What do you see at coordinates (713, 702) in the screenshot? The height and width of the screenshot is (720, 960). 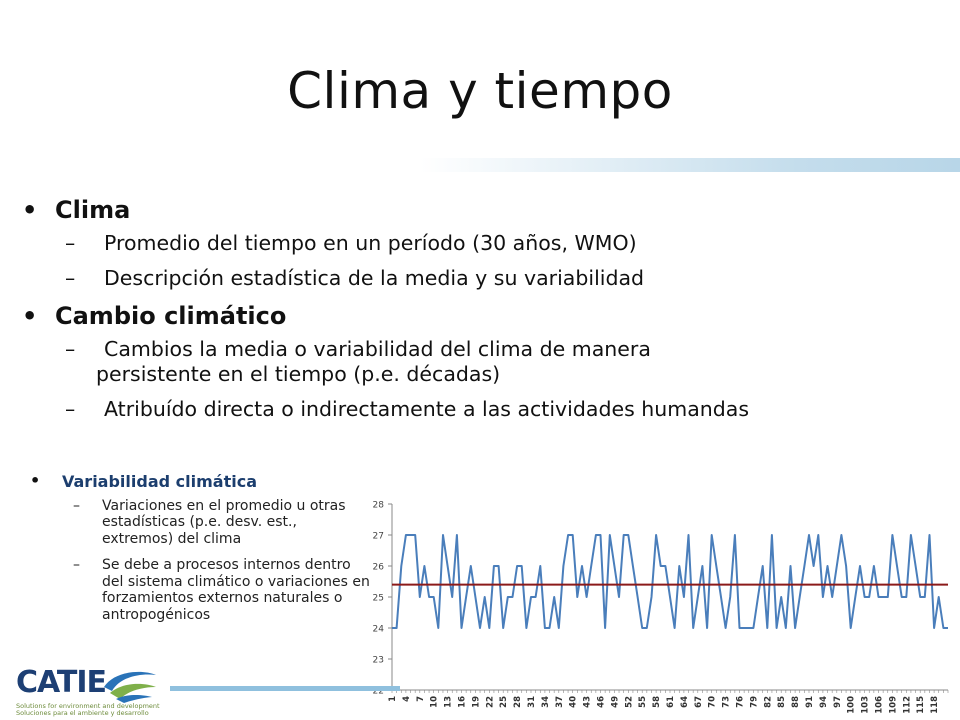 I see `x-tick-label: 70` at bounding box center [713, 702].